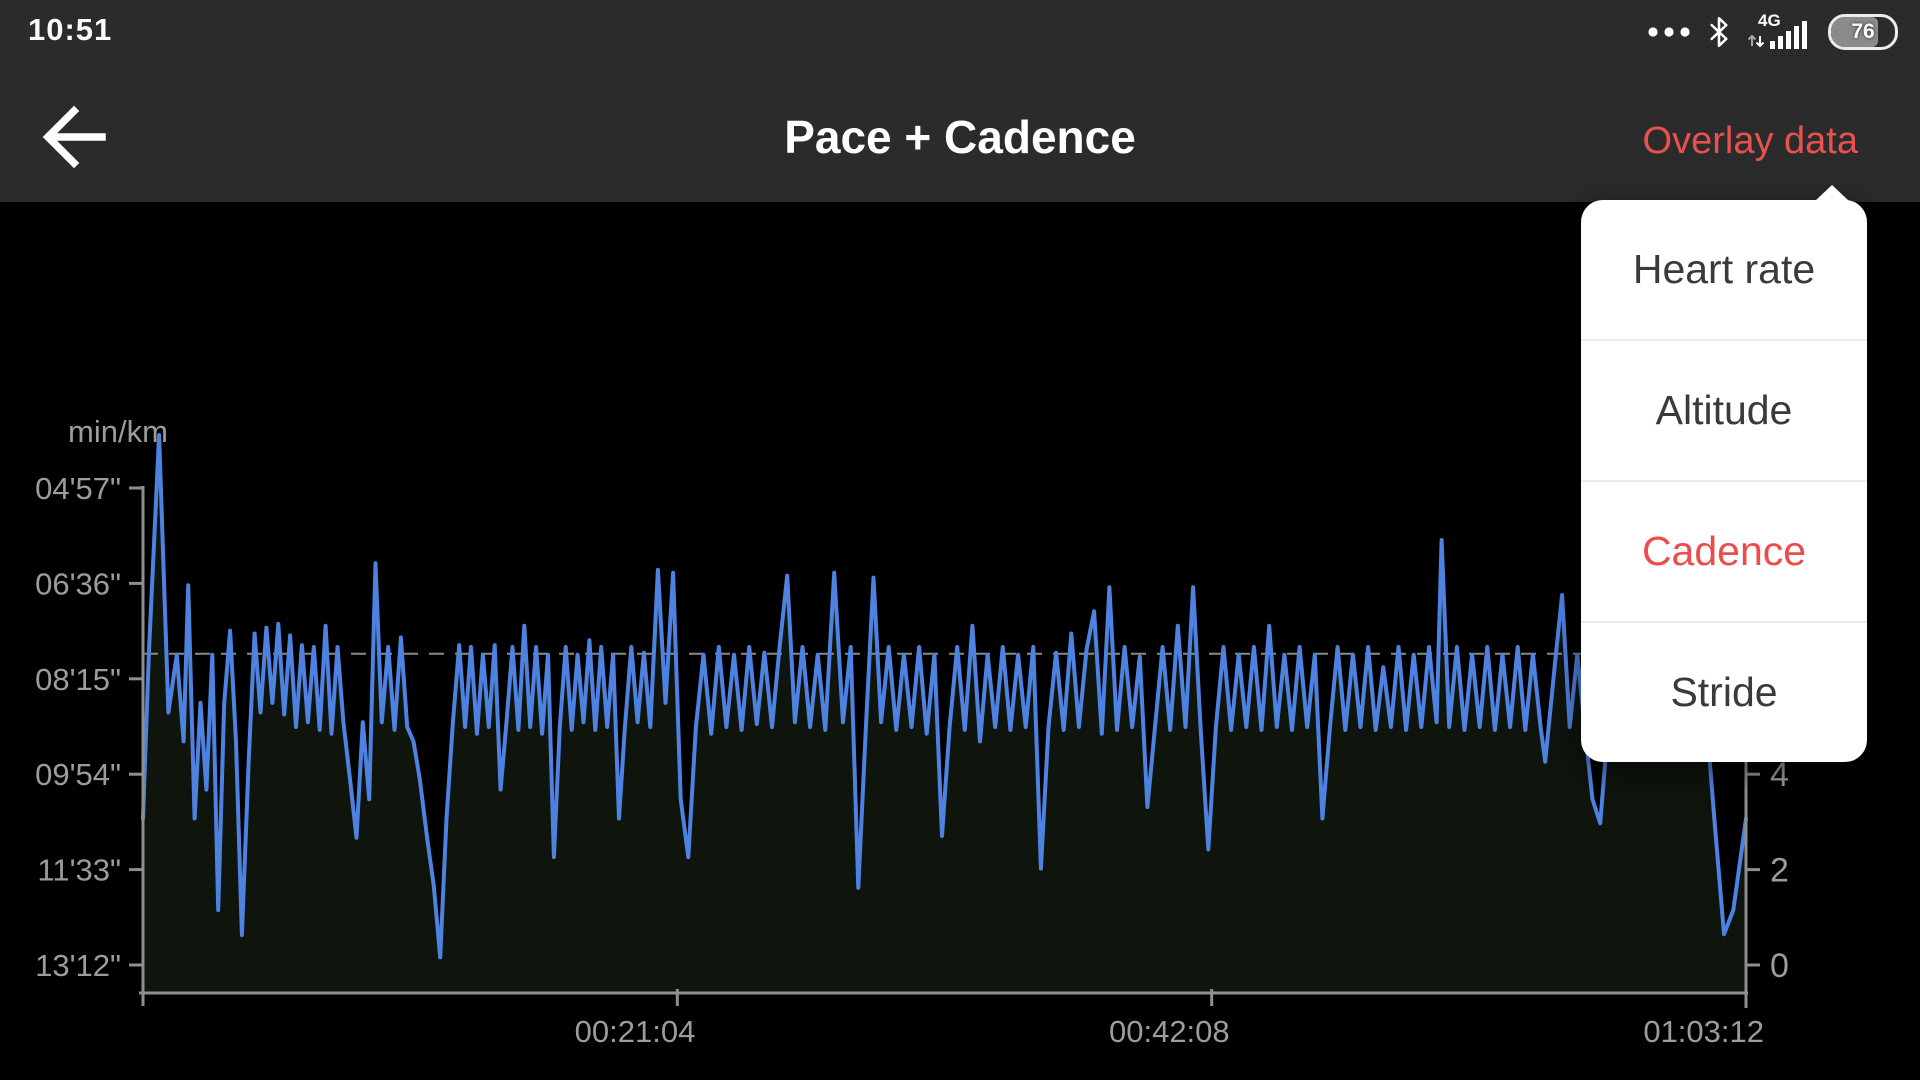 This screenshot has height=1080, width=1920. Describe the element at coordinates (70, 29) in the screenshot. I see `status-clock: 10:51` at that location.